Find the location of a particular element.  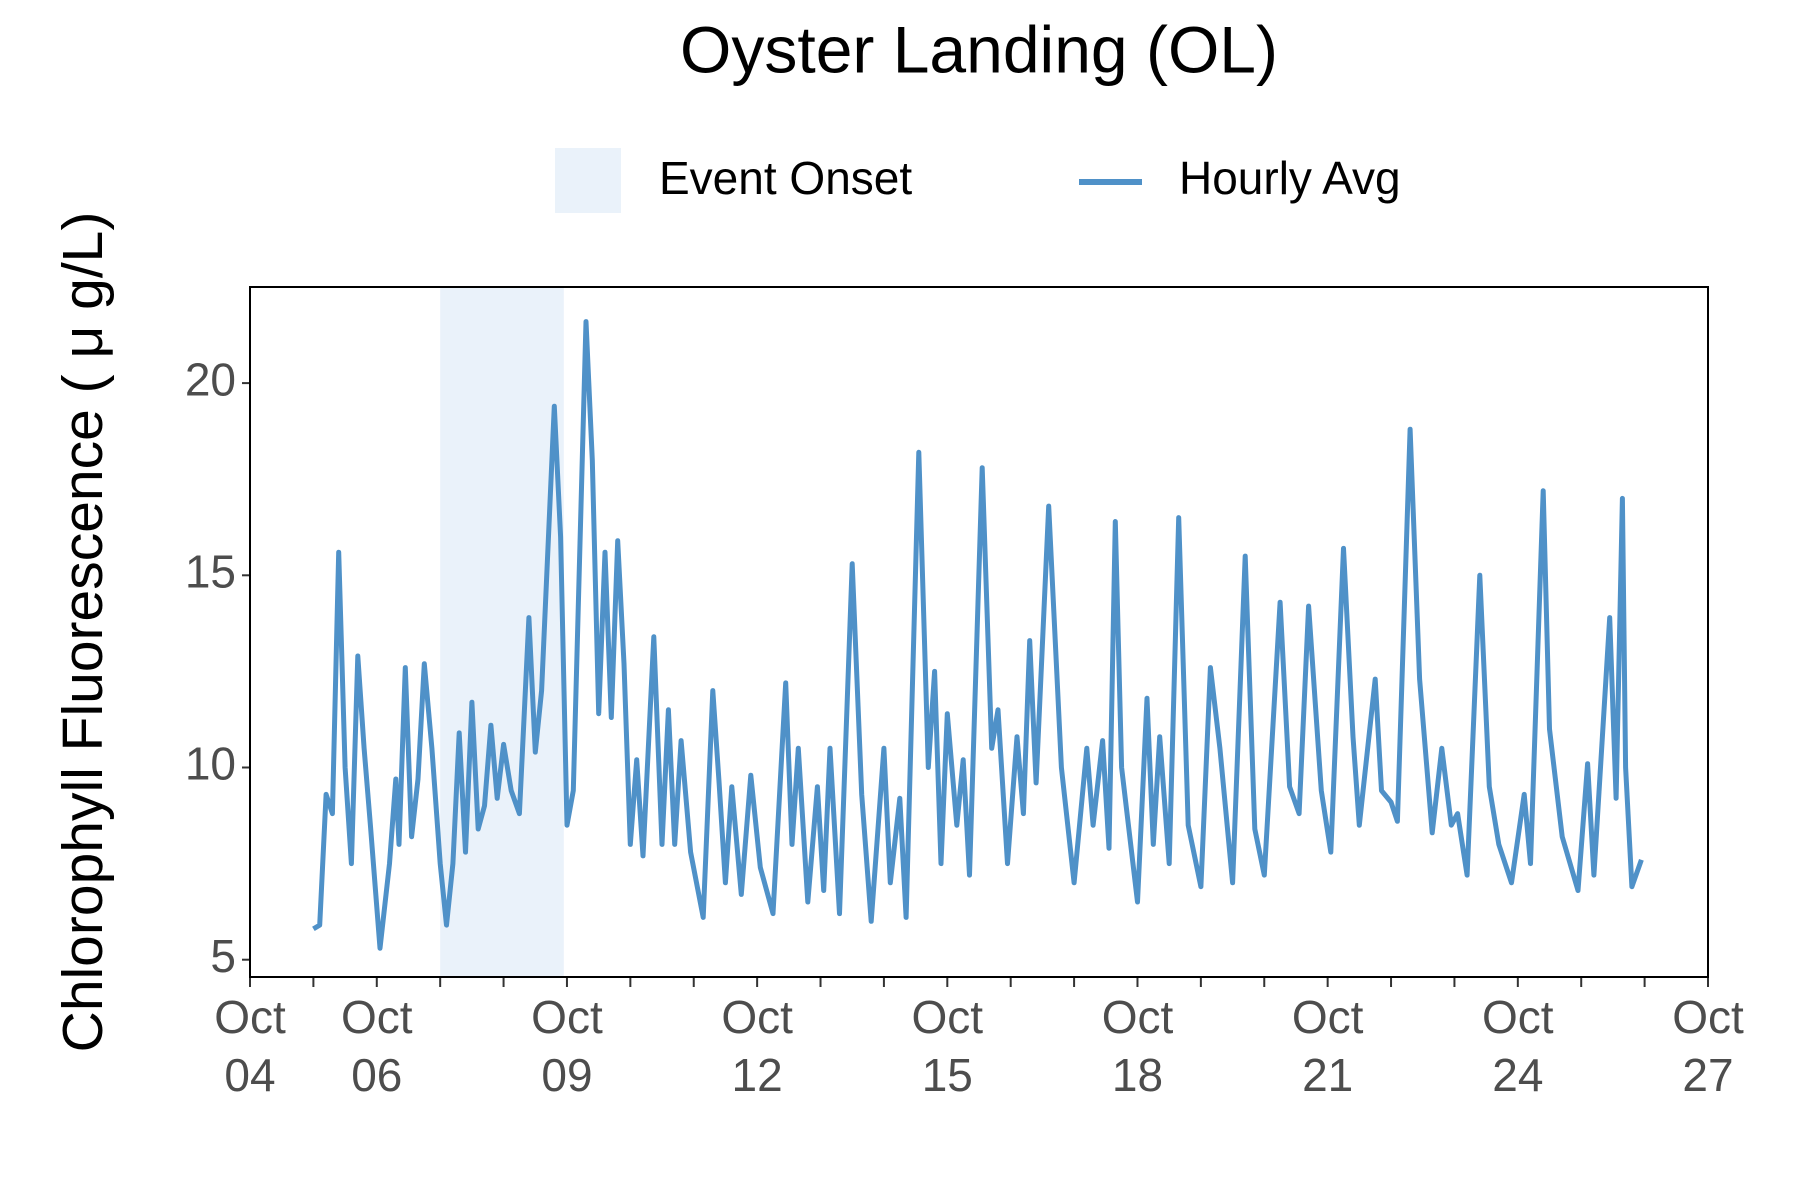

y-tick-label: 5 is located at coordinates (223, 956).